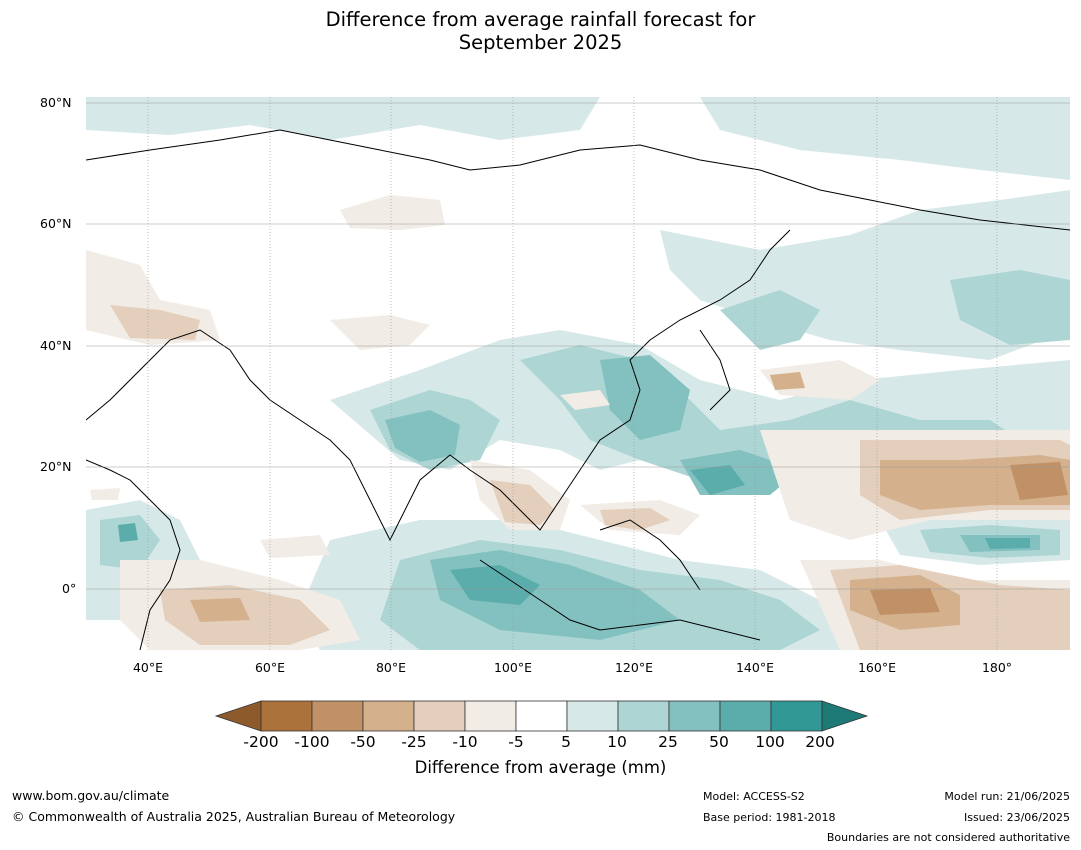  Describe the element at coordinates (312, 742) in the screenshot. I see `colorbar-tick: -100` at that location.